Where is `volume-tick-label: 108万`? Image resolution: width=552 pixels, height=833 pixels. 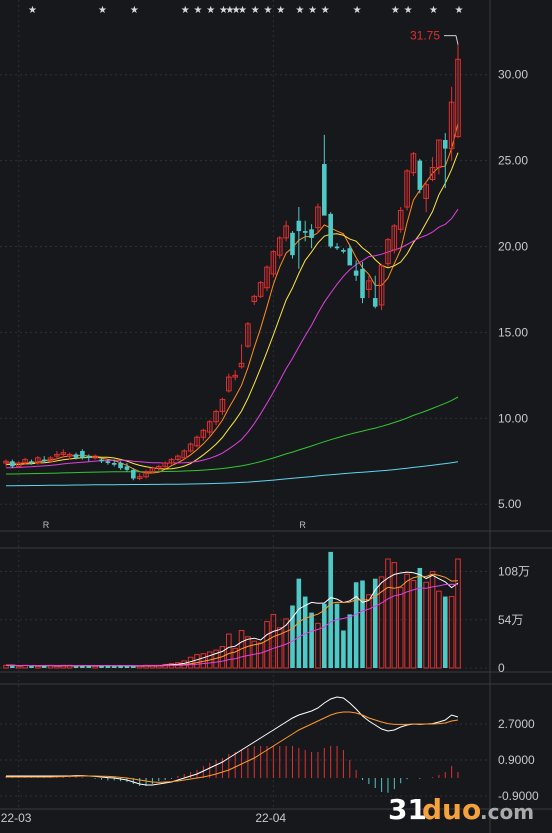 volume-tick-label: 108万 is located at coordinates (514, 572).